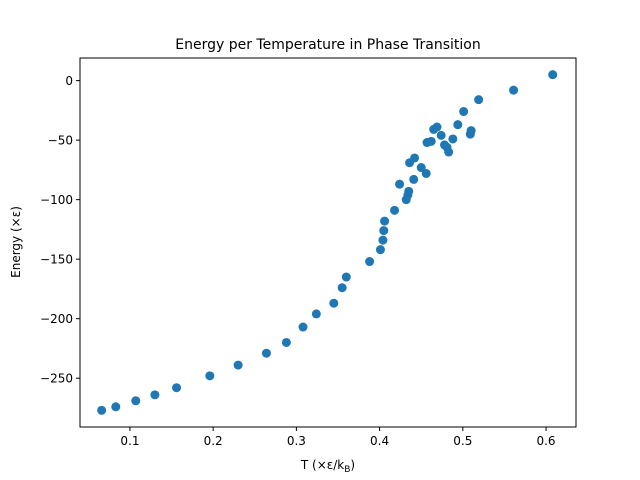 This screenshot has width=640, height=480. I want to click on y-tick-label: −250, so click(56, 379).